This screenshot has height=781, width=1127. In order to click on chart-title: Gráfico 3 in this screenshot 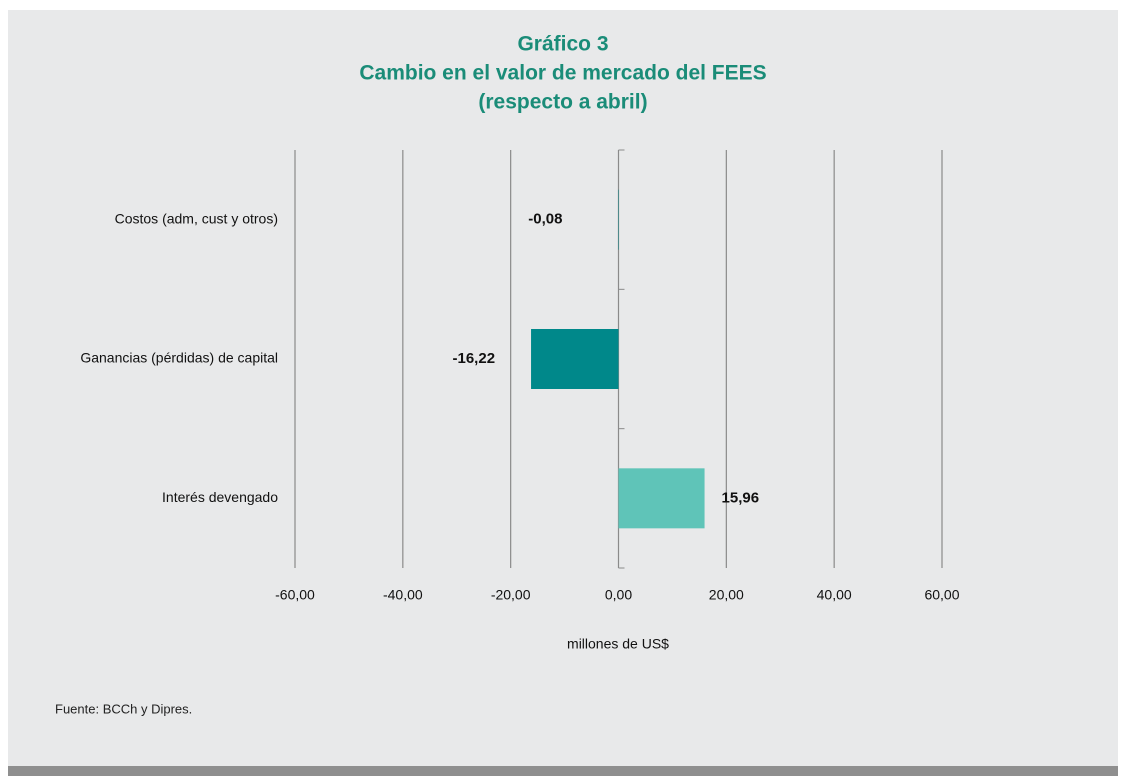, I will do `click(562, 44)`.